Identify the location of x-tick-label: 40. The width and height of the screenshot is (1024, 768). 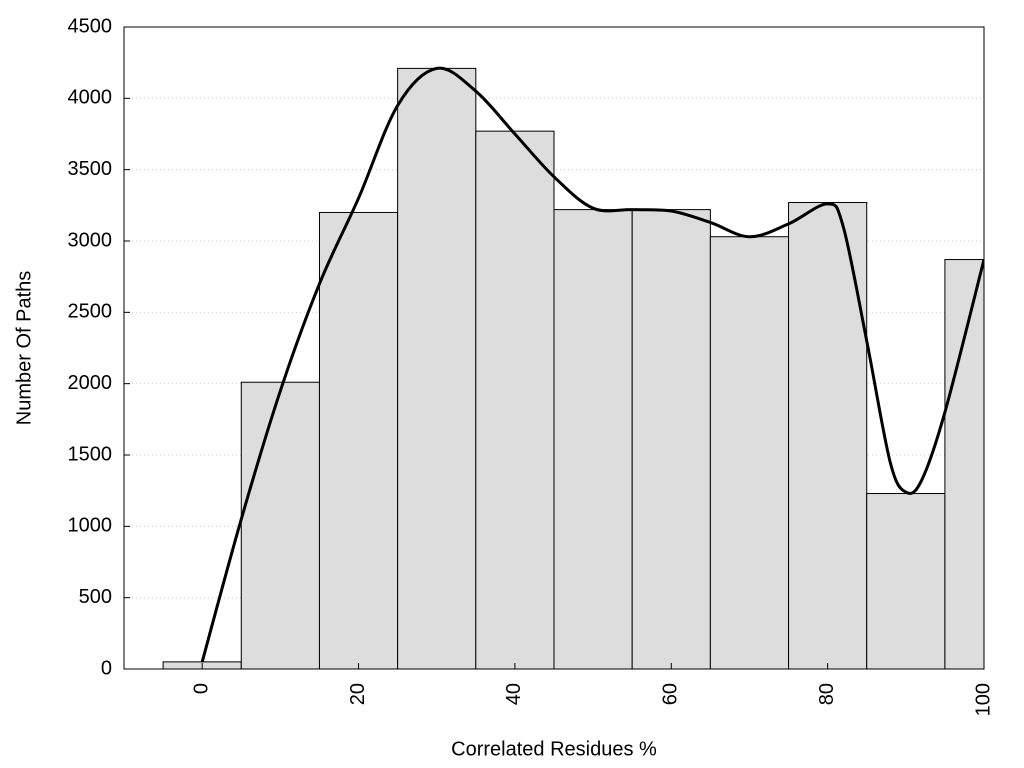
(514, 694).